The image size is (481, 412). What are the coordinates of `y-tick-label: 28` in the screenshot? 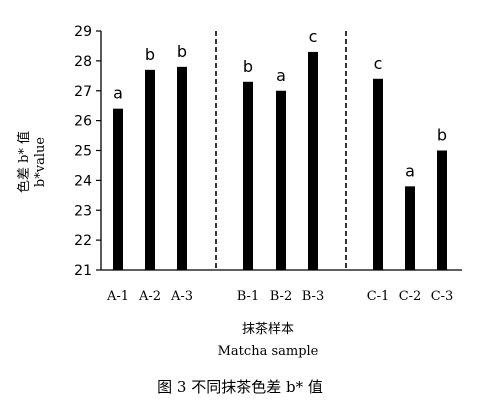 It's located at (83, 62).